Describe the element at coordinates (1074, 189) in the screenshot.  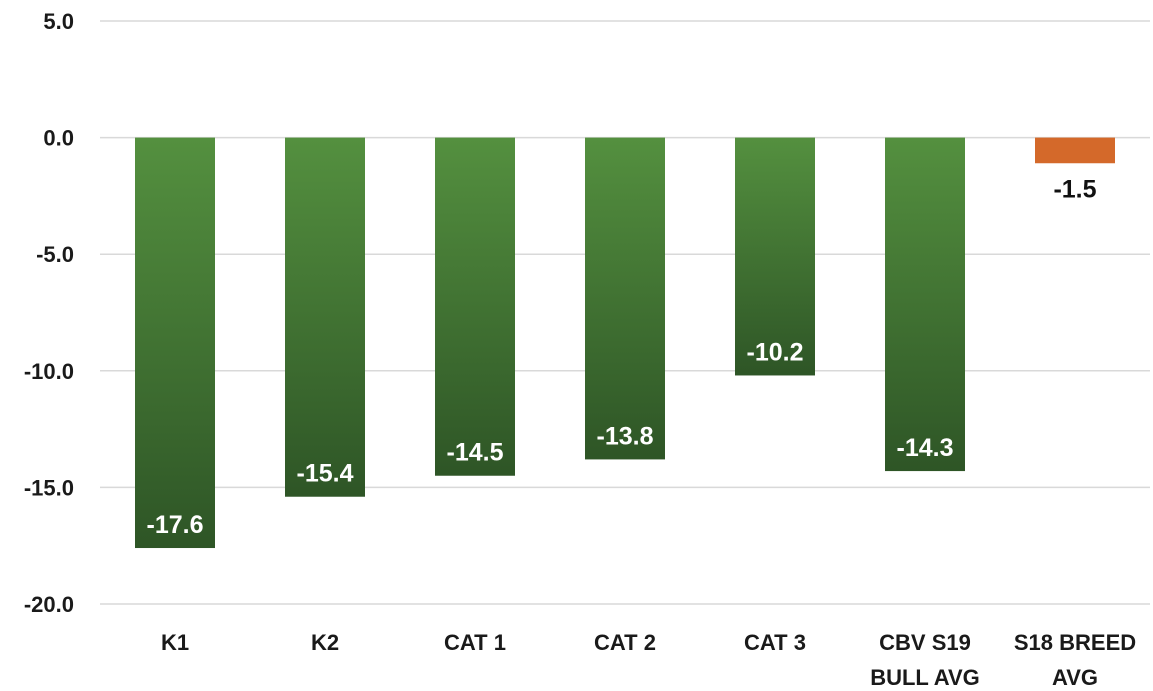
I see `data-label: -1.5` at that location.